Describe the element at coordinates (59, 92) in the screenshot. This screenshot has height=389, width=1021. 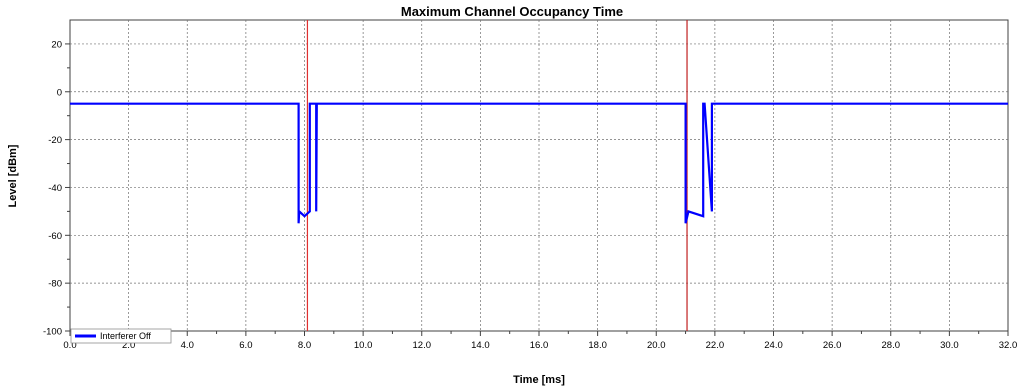
I see `y-tick-label: 0` at that location.